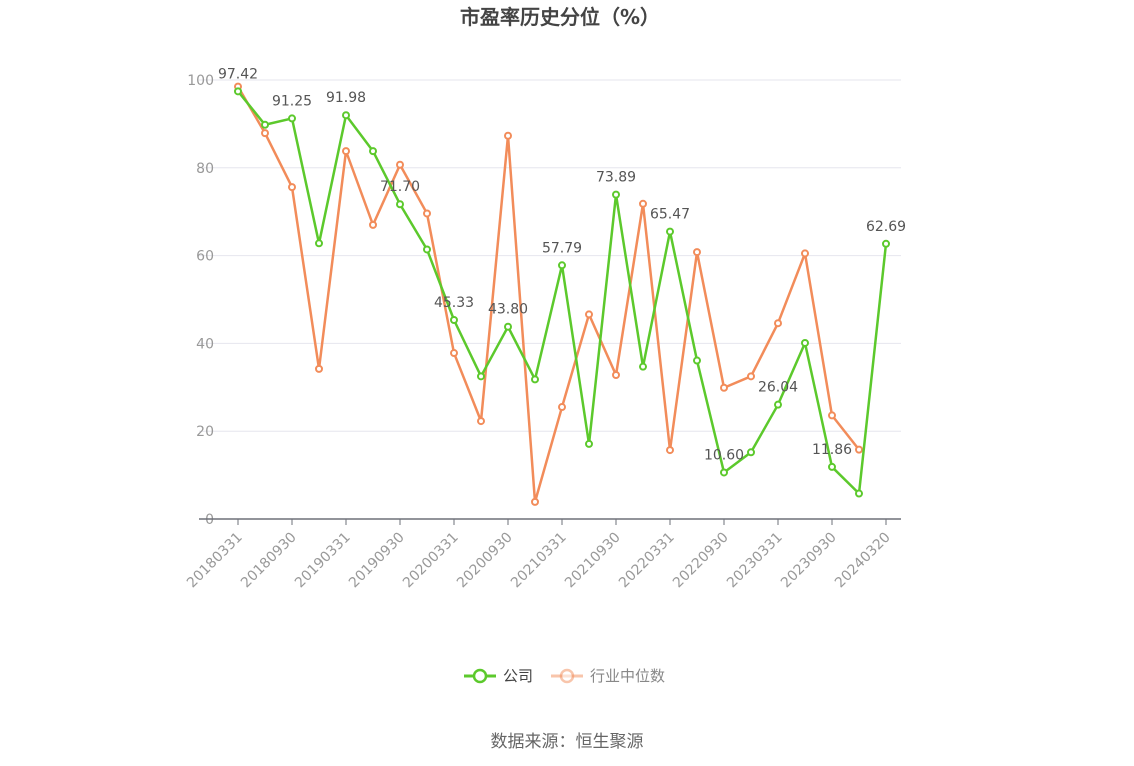 This screenshot has width=1134, height=766. What do you see at coordinates (508, 310) in the screenshot?
I see `data-label-company: 43.80` at bounding box center [508, 310].